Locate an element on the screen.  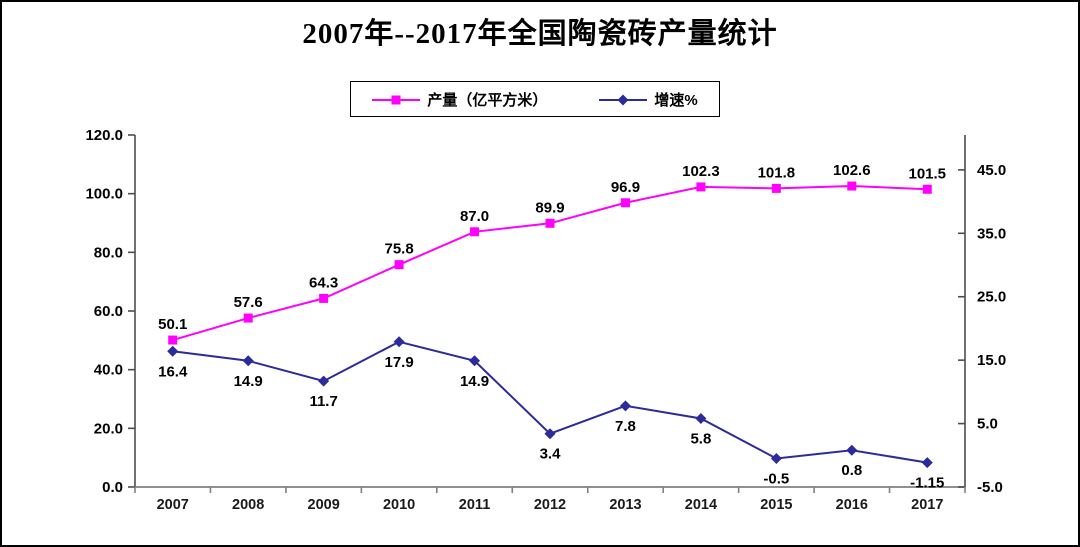
production-swatch-svg is located at coordinates (396, 100).